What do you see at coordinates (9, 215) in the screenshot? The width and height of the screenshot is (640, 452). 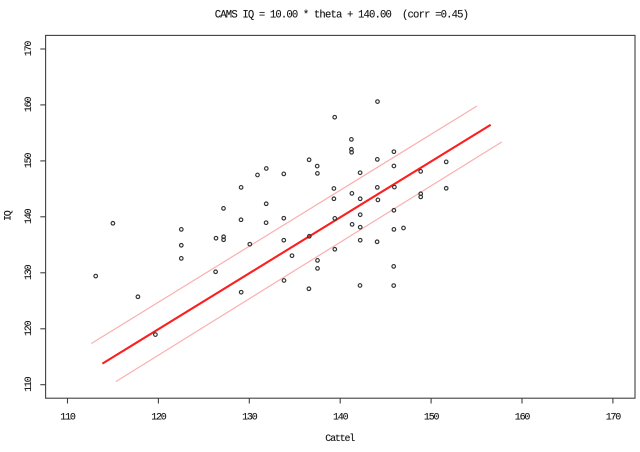 I see `svg-text: IQ` at bounding box center [9, 215].